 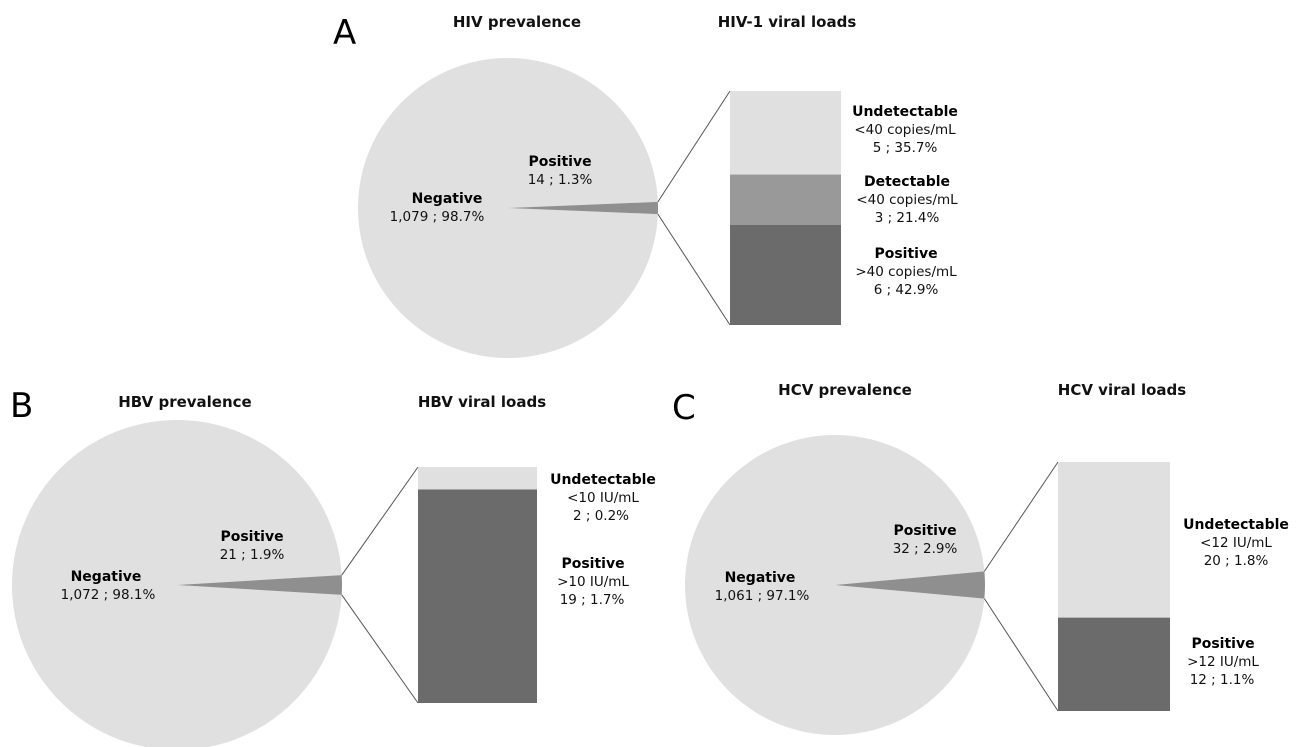 I want to click on pie-label-negative-value: 1,079 ; 98.7%, so click(x=437, y=217).